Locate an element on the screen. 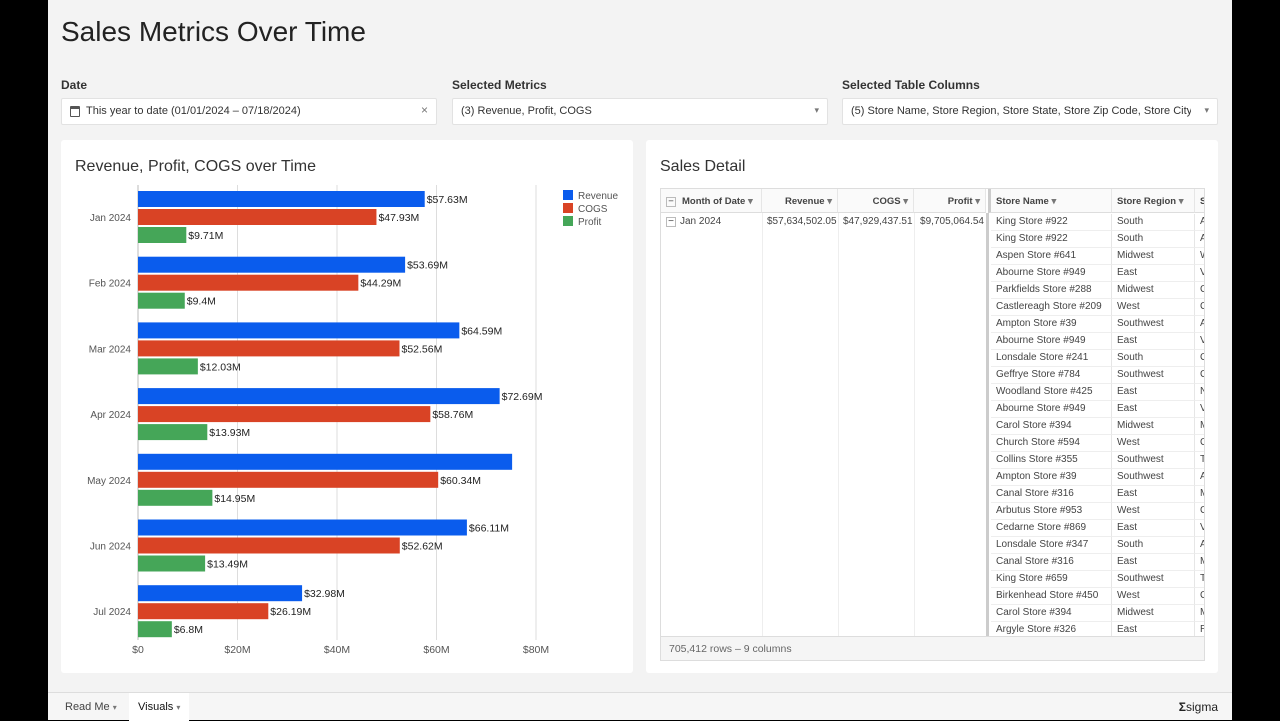 This screenshot has width=1280, height=721. y-tick-label: Jan 2024 is located at coordinates (111, 218).